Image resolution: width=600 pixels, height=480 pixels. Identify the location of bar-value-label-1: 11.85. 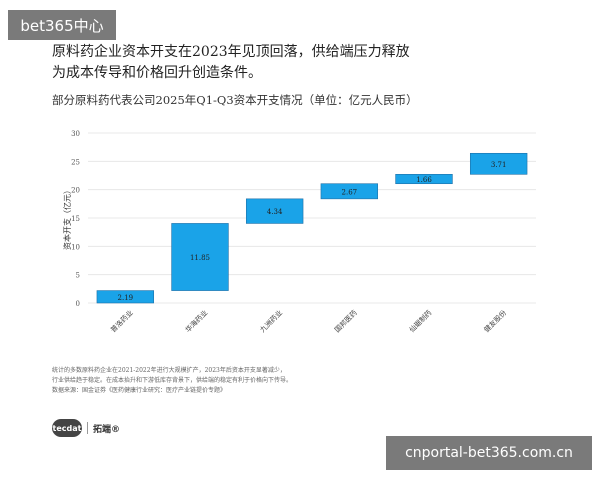
(200, 258).